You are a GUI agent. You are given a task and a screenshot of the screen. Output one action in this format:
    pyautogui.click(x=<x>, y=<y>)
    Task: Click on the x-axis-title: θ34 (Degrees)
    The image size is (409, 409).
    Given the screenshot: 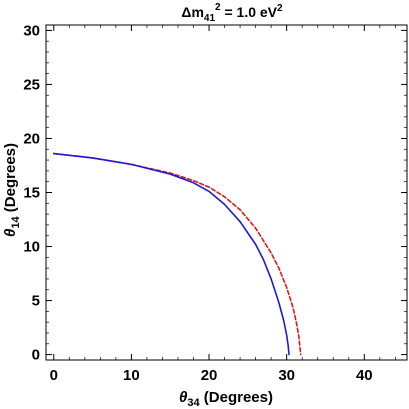 What is the action you would take?
    pyautogui.click(x=226, y=399)
    